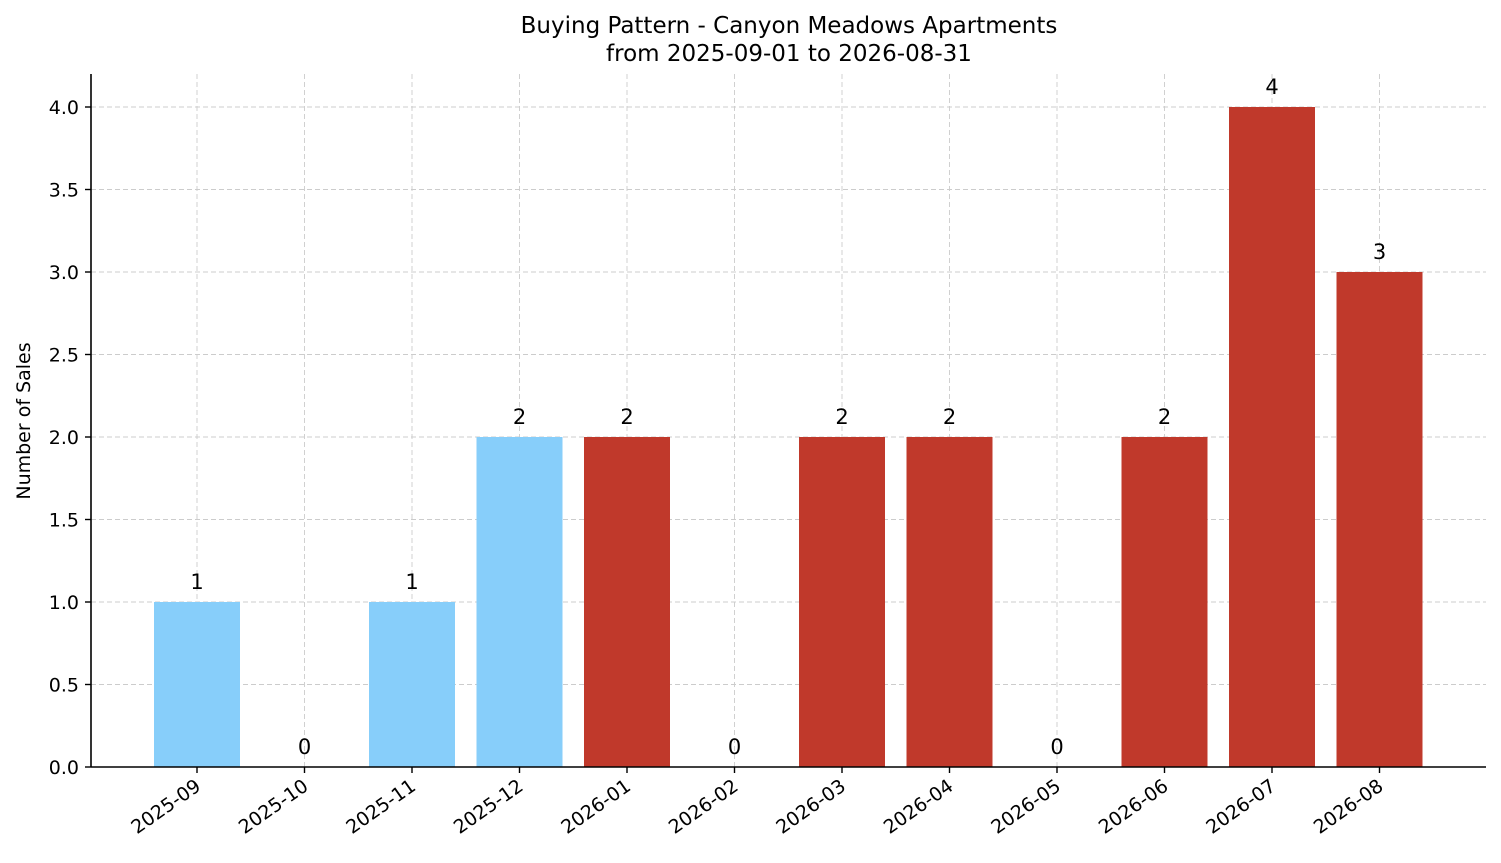 This screenshot has width=1501, height=863. Describe the element at coordinates (1134, 807) in the screenshot. I see `x-tick-label: 2026-06` at that location.